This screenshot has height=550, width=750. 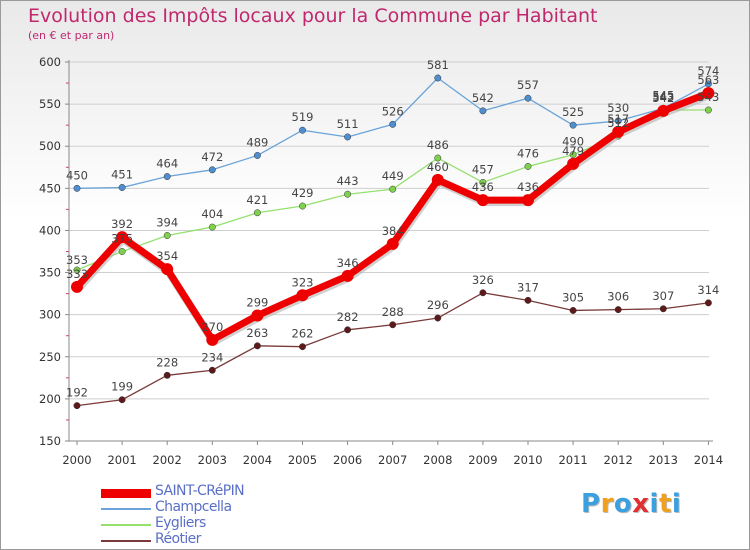 What do you see at coordinates (393, 312) in the screenshot?
I see `data-label: 288` at bounding box center [393, 312].